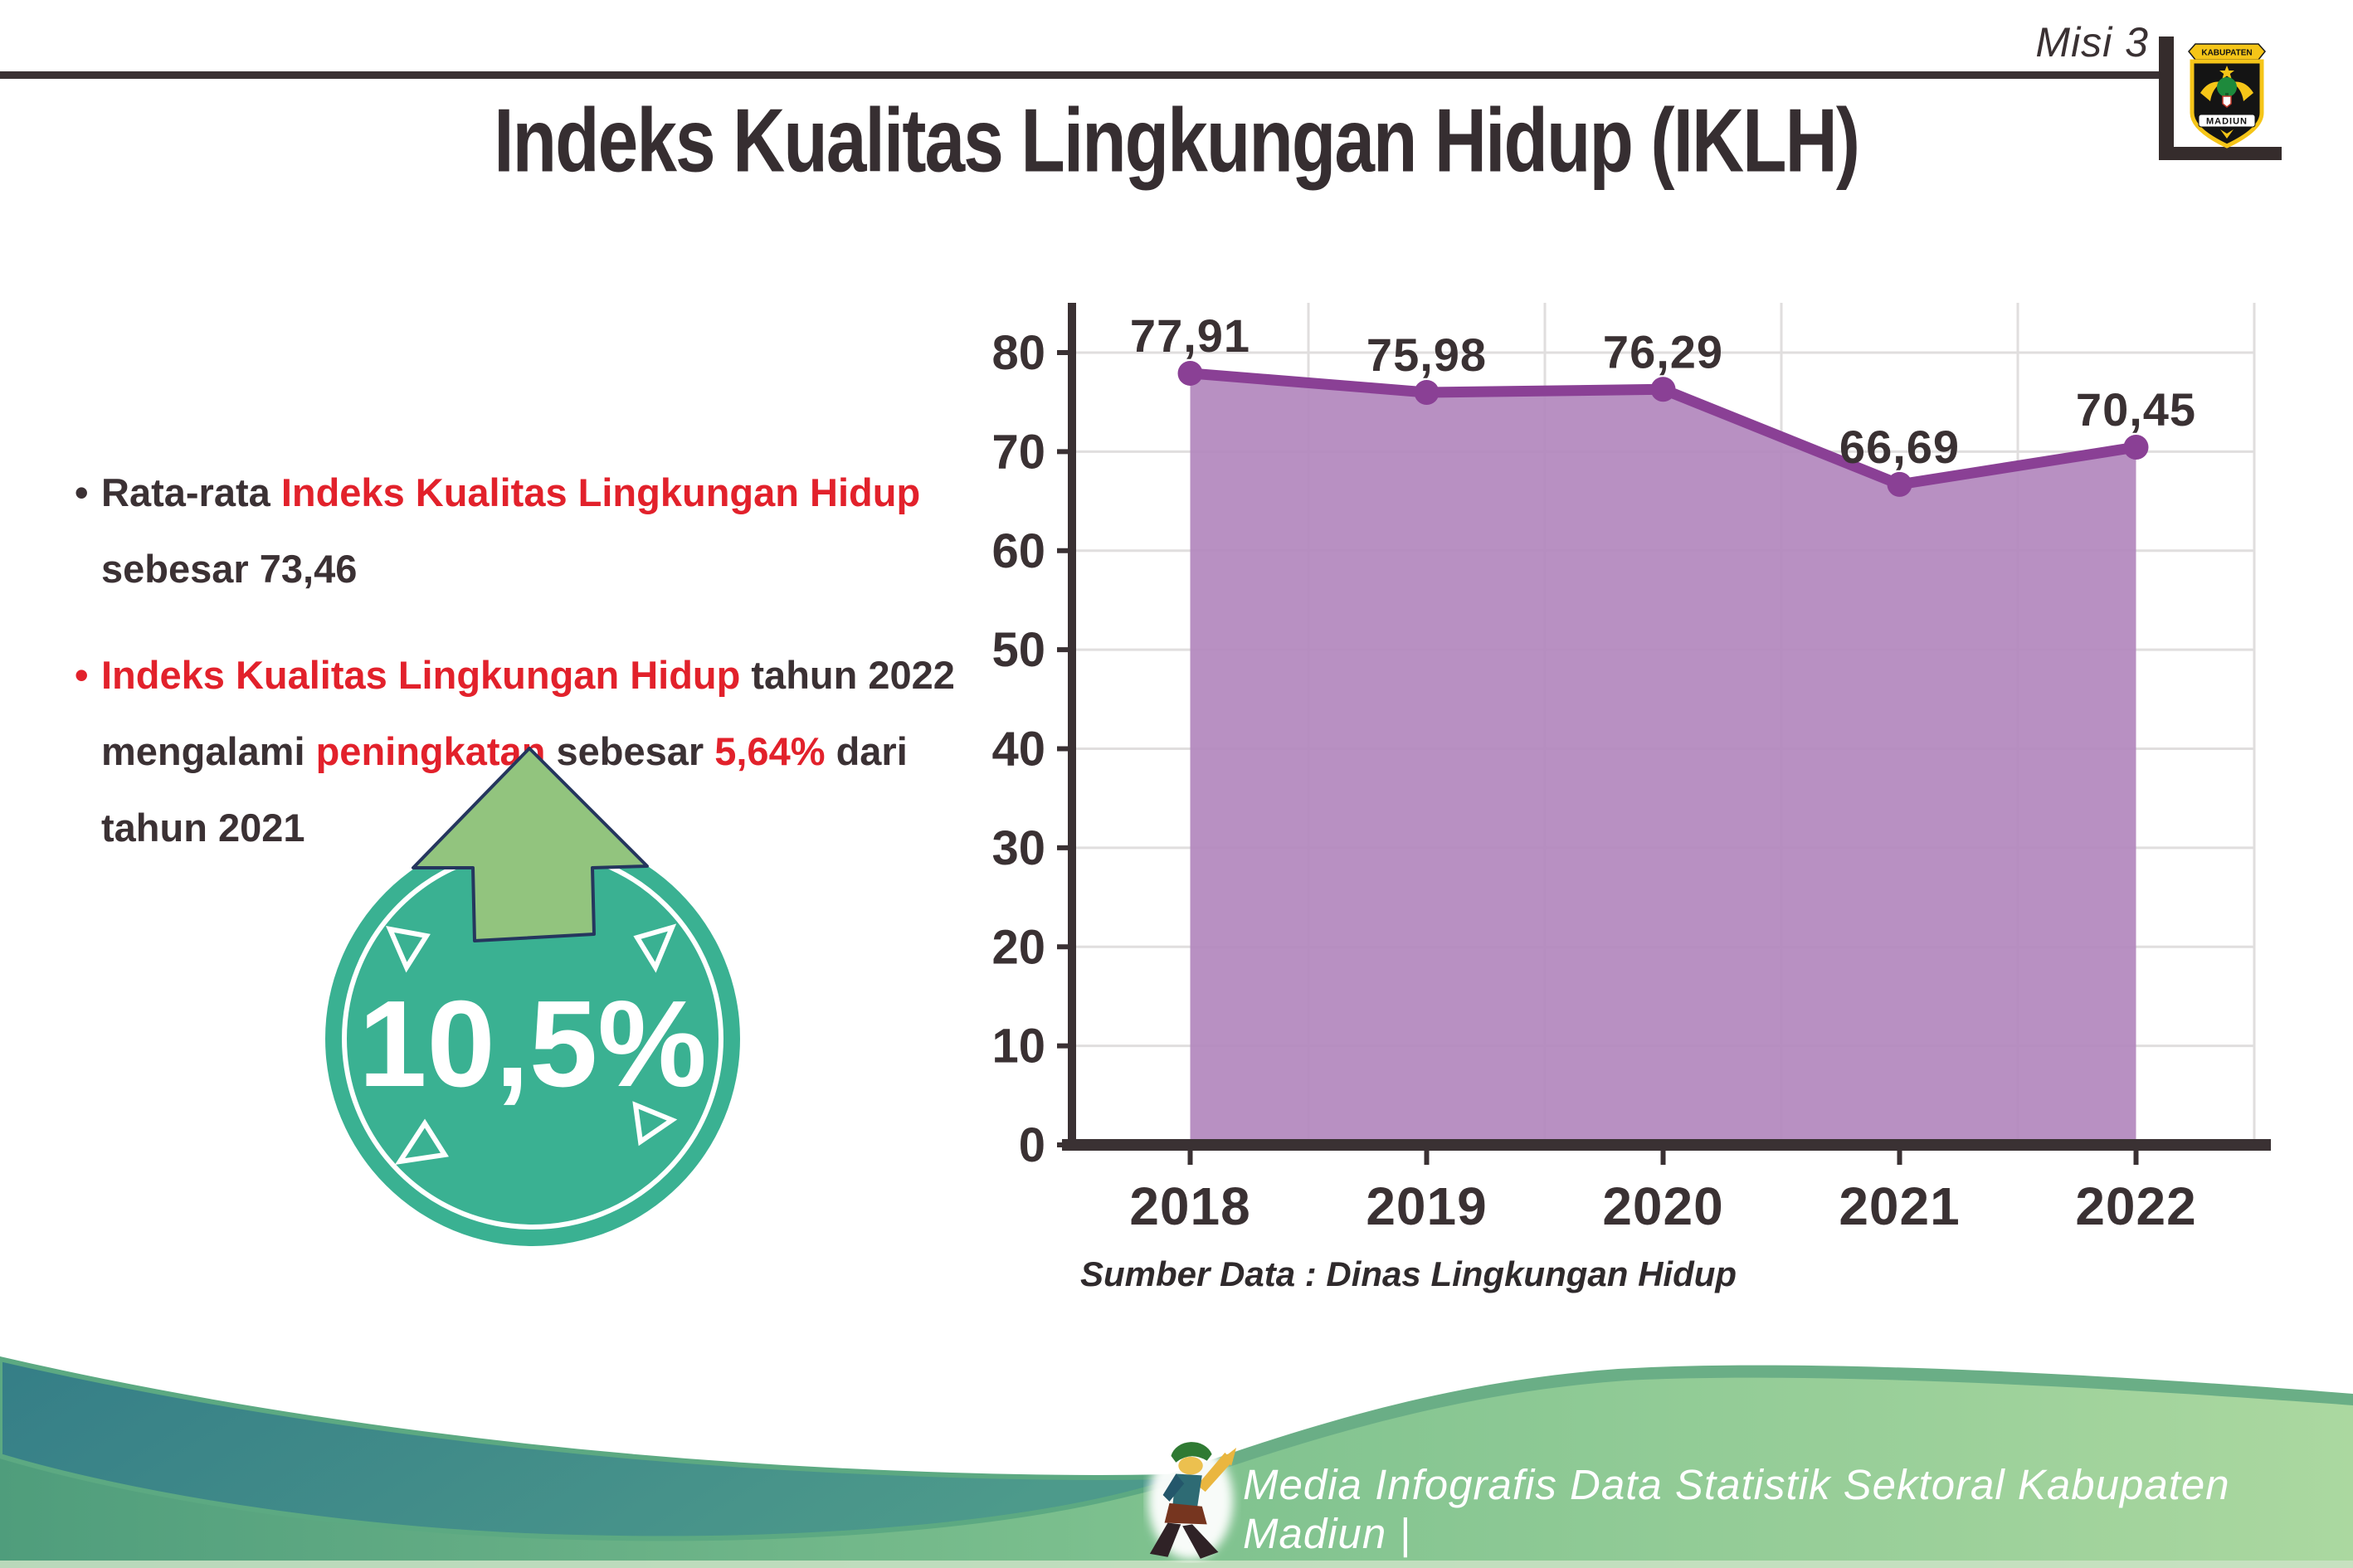  What do you see at coordinates (421, 675) in the screenshot?
I see `bullet2-segment-red1: Indeks Kualitas Lingkungan Hidup` at bounding box center [421, 675].